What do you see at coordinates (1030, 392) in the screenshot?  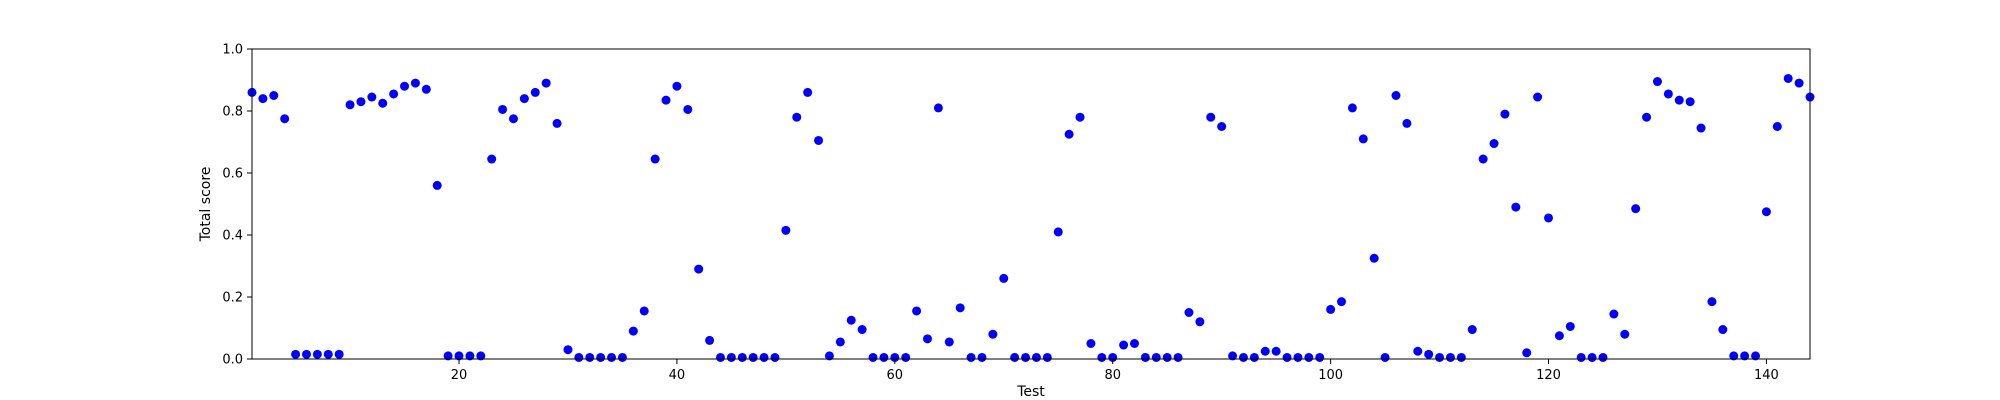 I see `x-axis-label: Test` at bounding box center [1030, 392].